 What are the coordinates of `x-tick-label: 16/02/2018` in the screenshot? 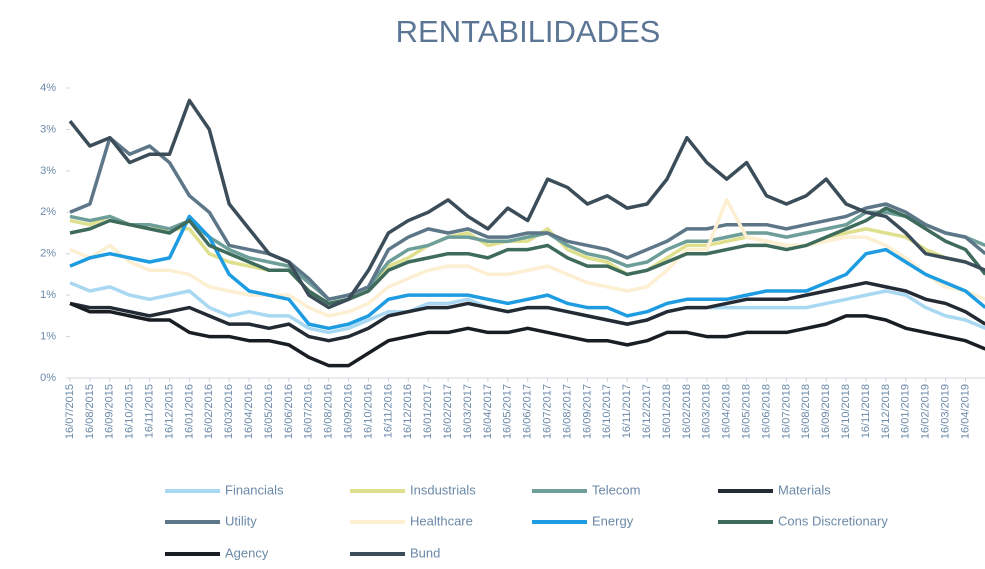 It's located at (687, 411).